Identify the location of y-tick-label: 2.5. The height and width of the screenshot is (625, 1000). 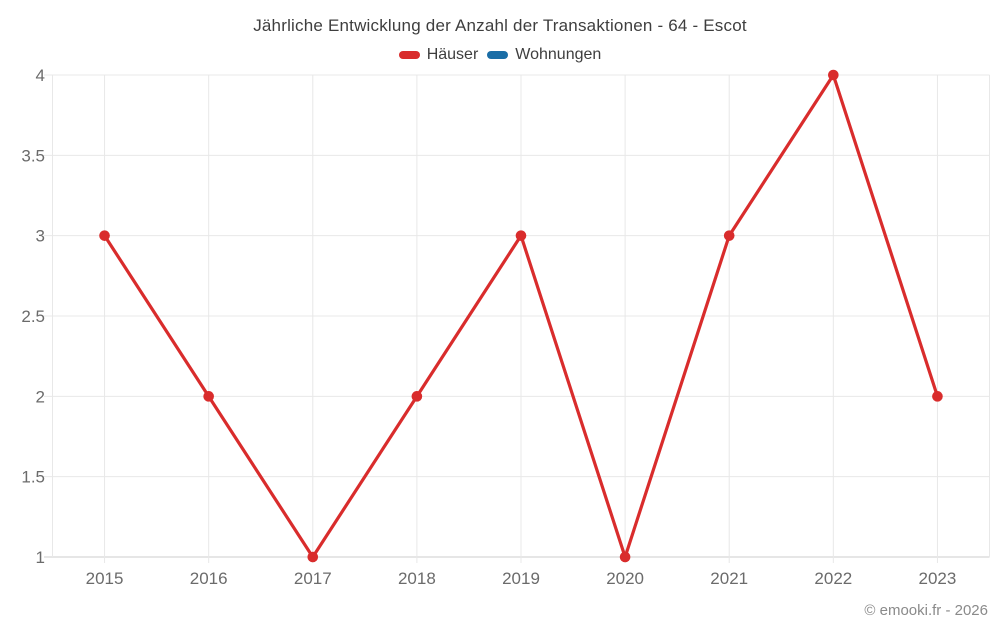
(33, 316).